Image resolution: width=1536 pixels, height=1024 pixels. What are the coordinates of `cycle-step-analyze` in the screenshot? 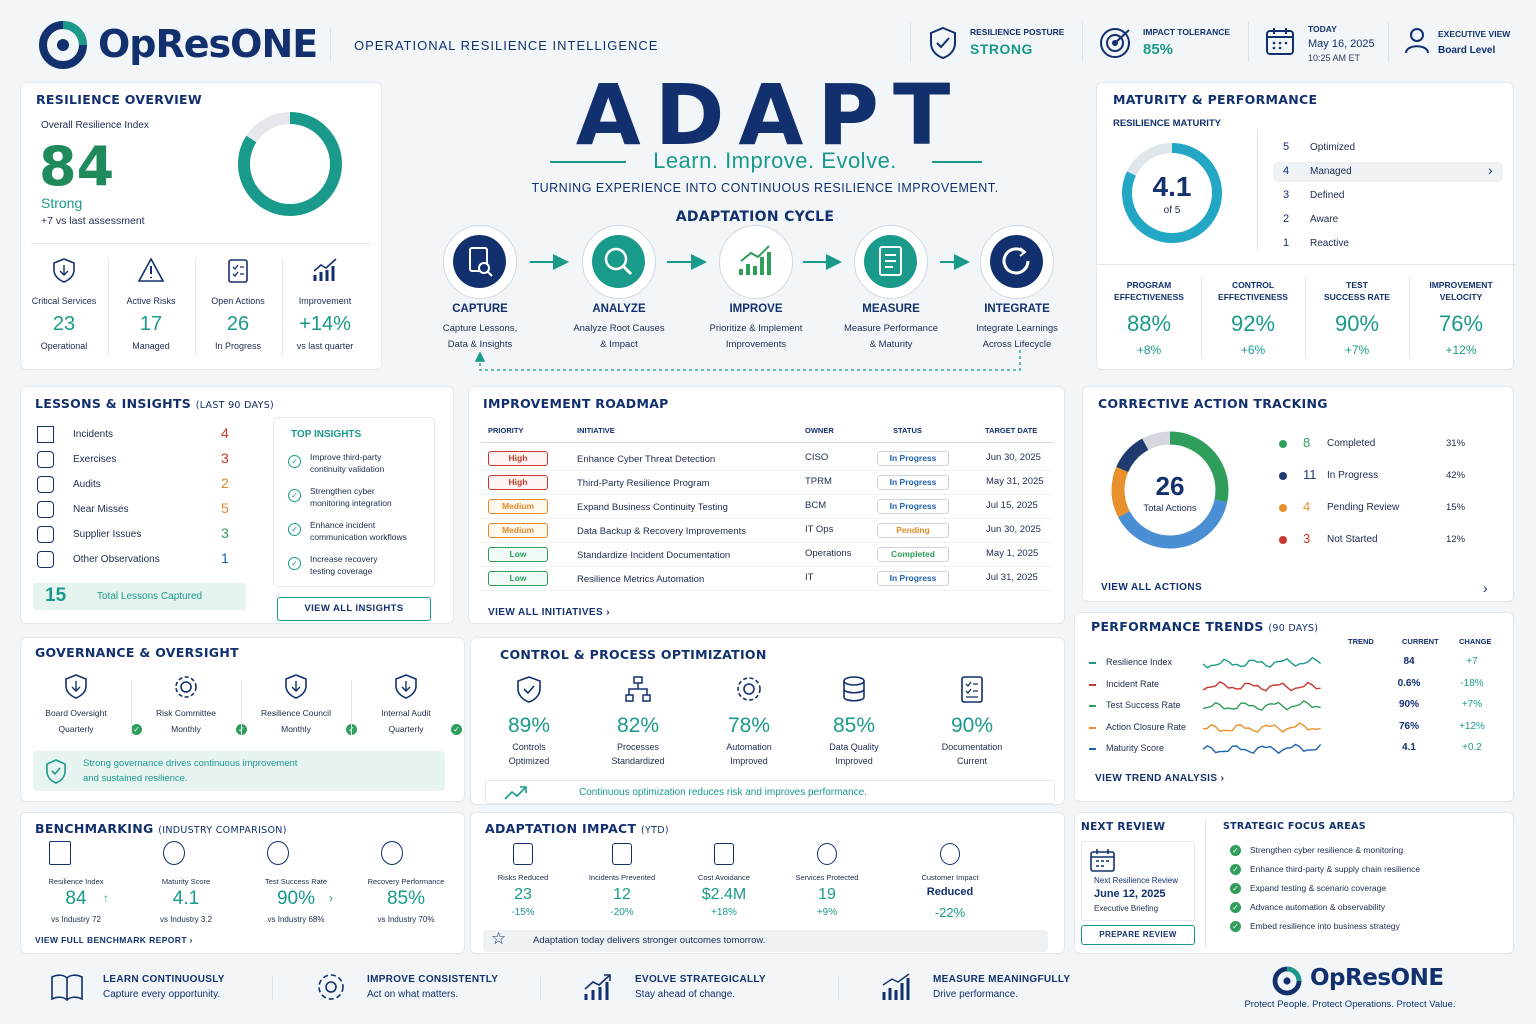 It's located at (619, 262).